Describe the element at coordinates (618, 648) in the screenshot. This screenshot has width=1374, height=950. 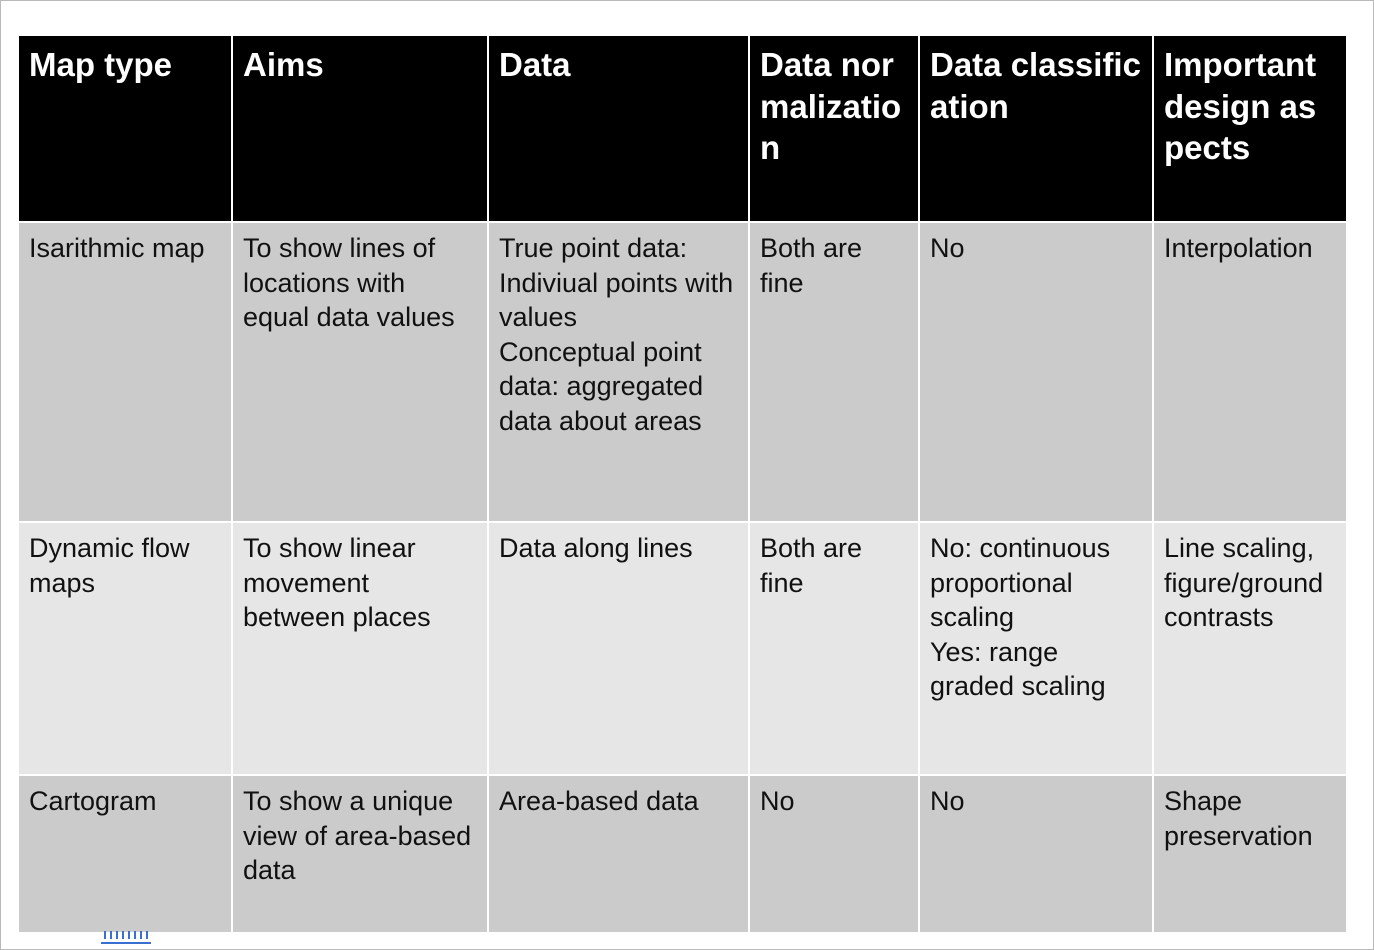
I see `cell-data: Data along lines` at that location.